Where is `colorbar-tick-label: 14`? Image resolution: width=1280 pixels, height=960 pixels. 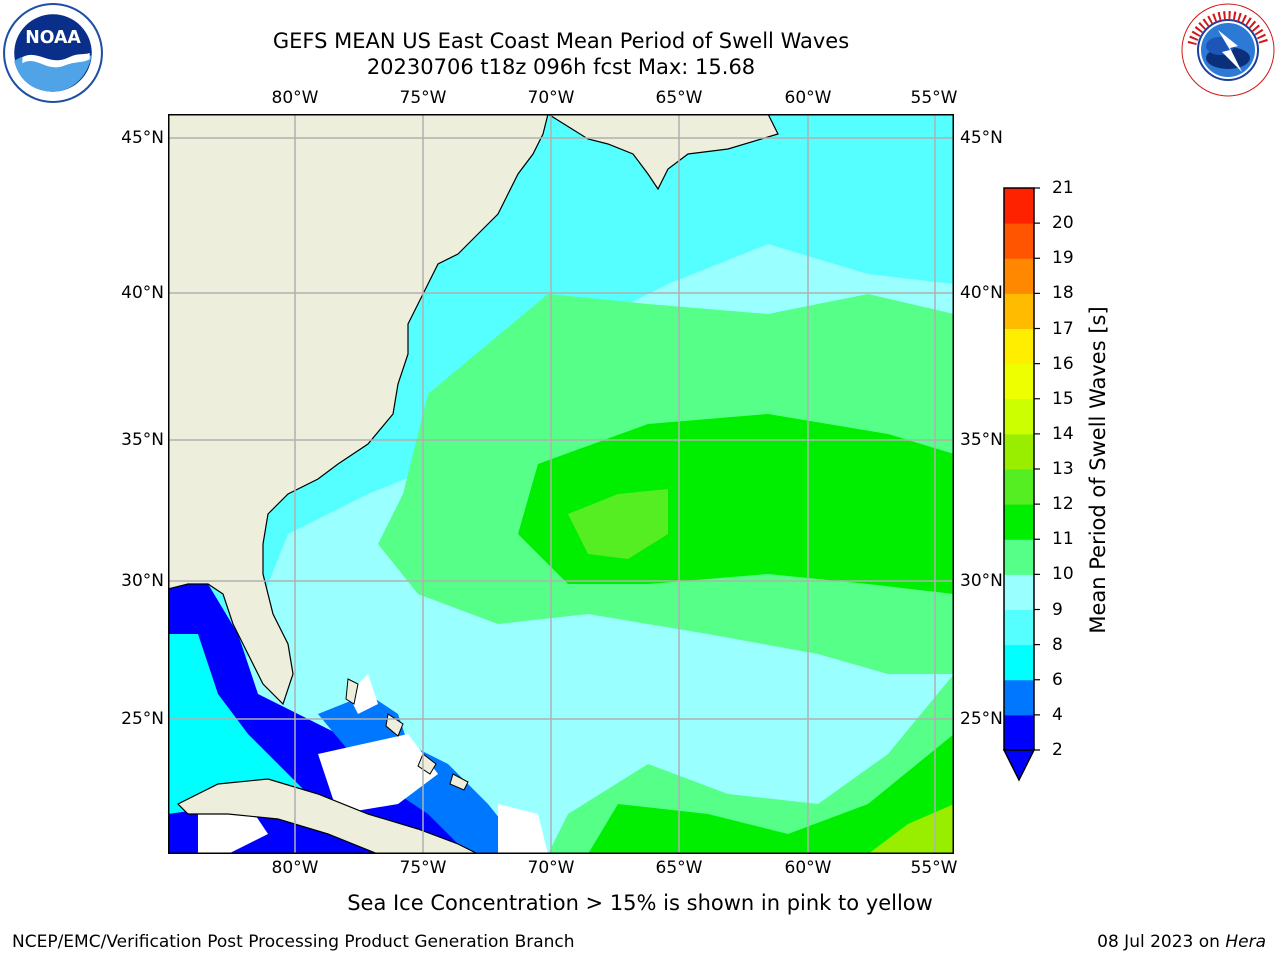 colorbar-tick-label: 14 is located at coordinates (1063, 433).